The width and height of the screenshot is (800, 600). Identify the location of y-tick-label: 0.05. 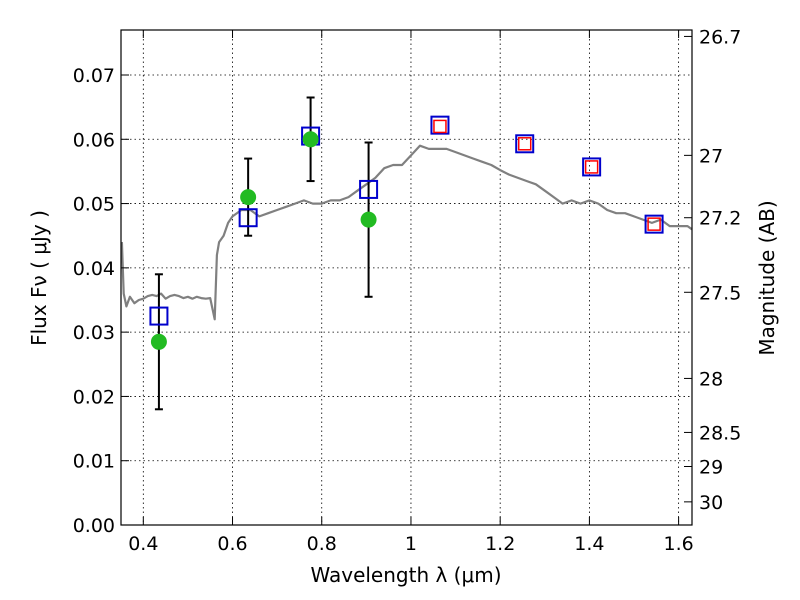
(94, 205).